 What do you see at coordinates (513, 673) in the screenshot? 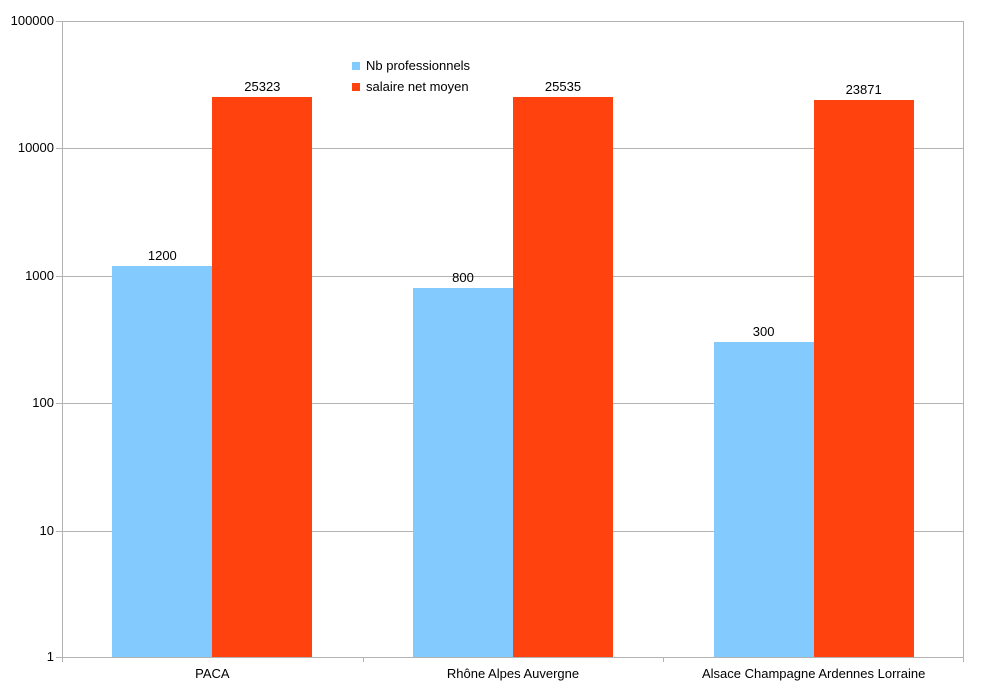
I see `x-axis-category-label: Rhône Alpes Auvergne` at bounding box center [513, 673].